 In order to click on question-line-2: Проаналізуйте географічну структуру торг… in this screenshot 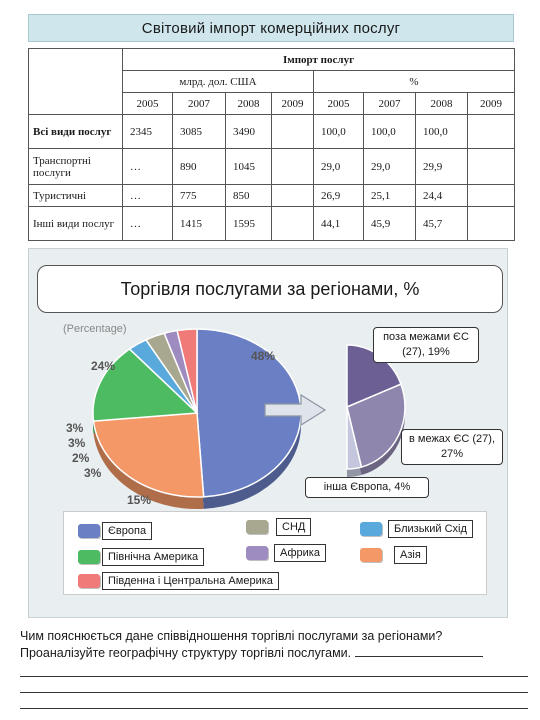, I will do `click(275, 653)`.